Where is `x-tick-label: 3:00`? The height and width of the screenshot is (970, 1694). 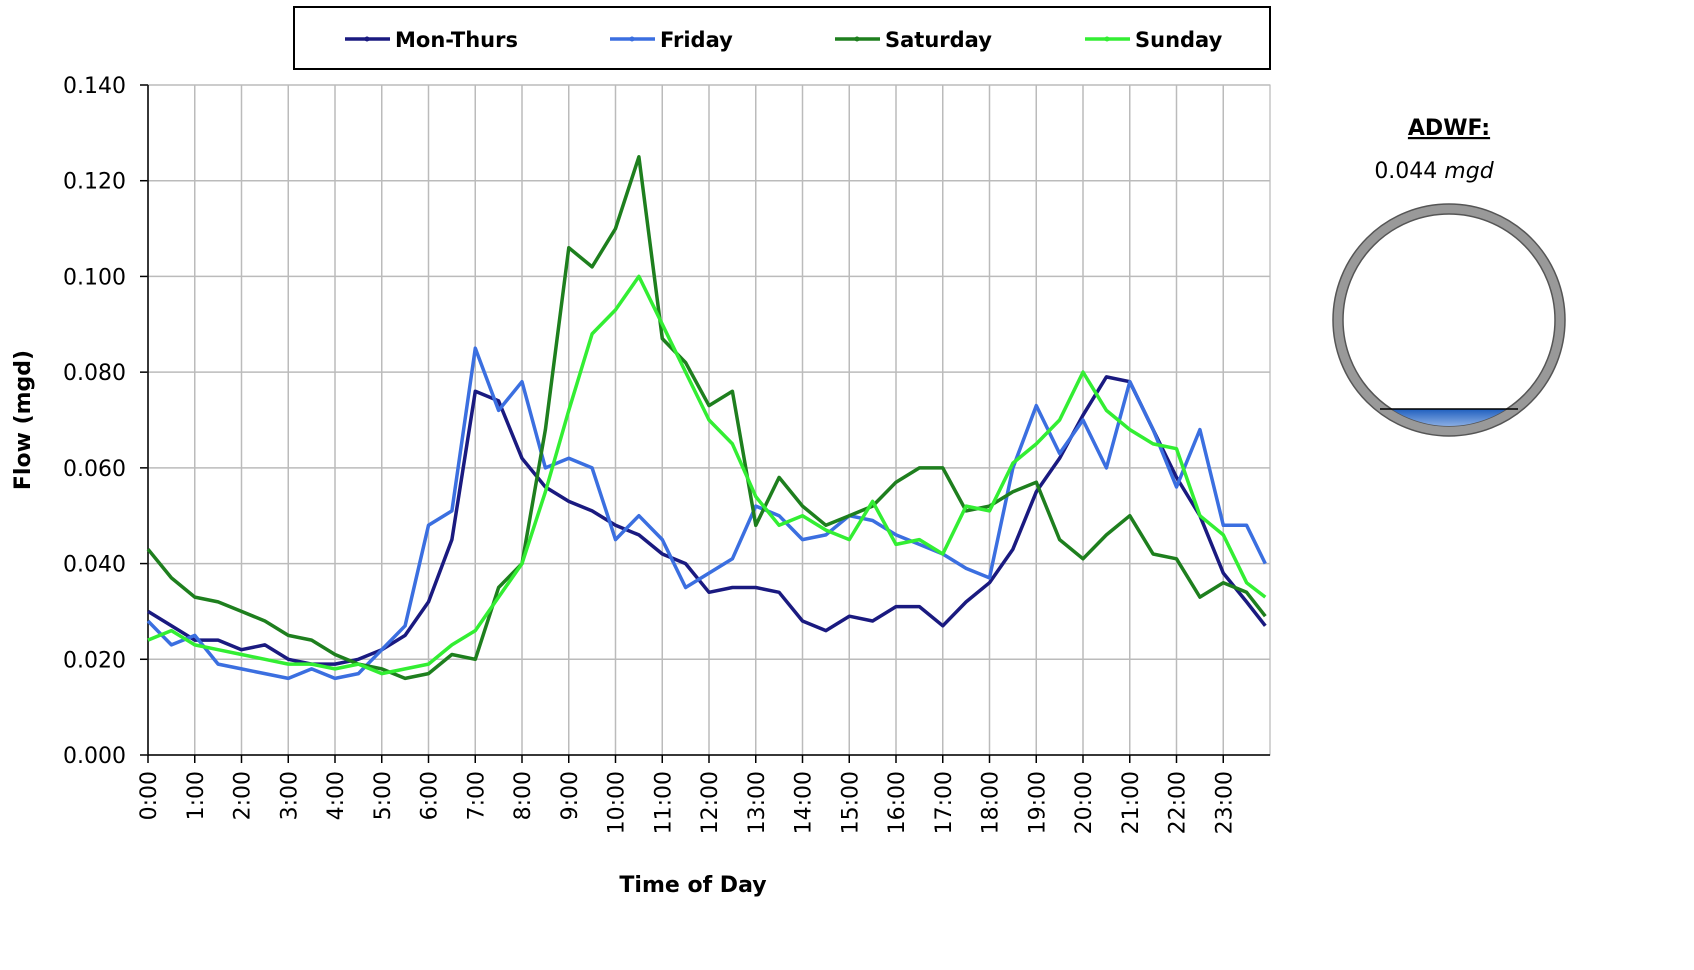 x-tick-label: 3:00 is located at coordinates (289, 795).